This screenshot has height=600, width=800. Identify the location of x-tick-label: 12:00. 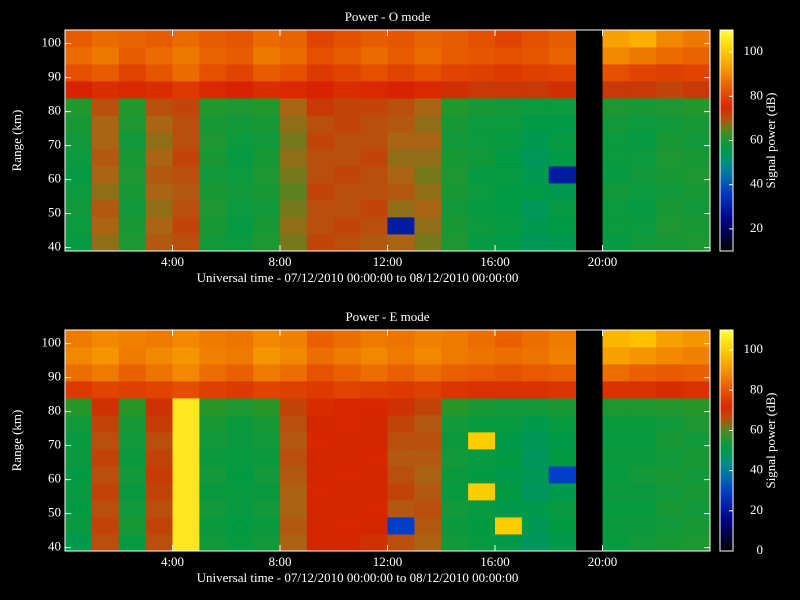
(388, 561).